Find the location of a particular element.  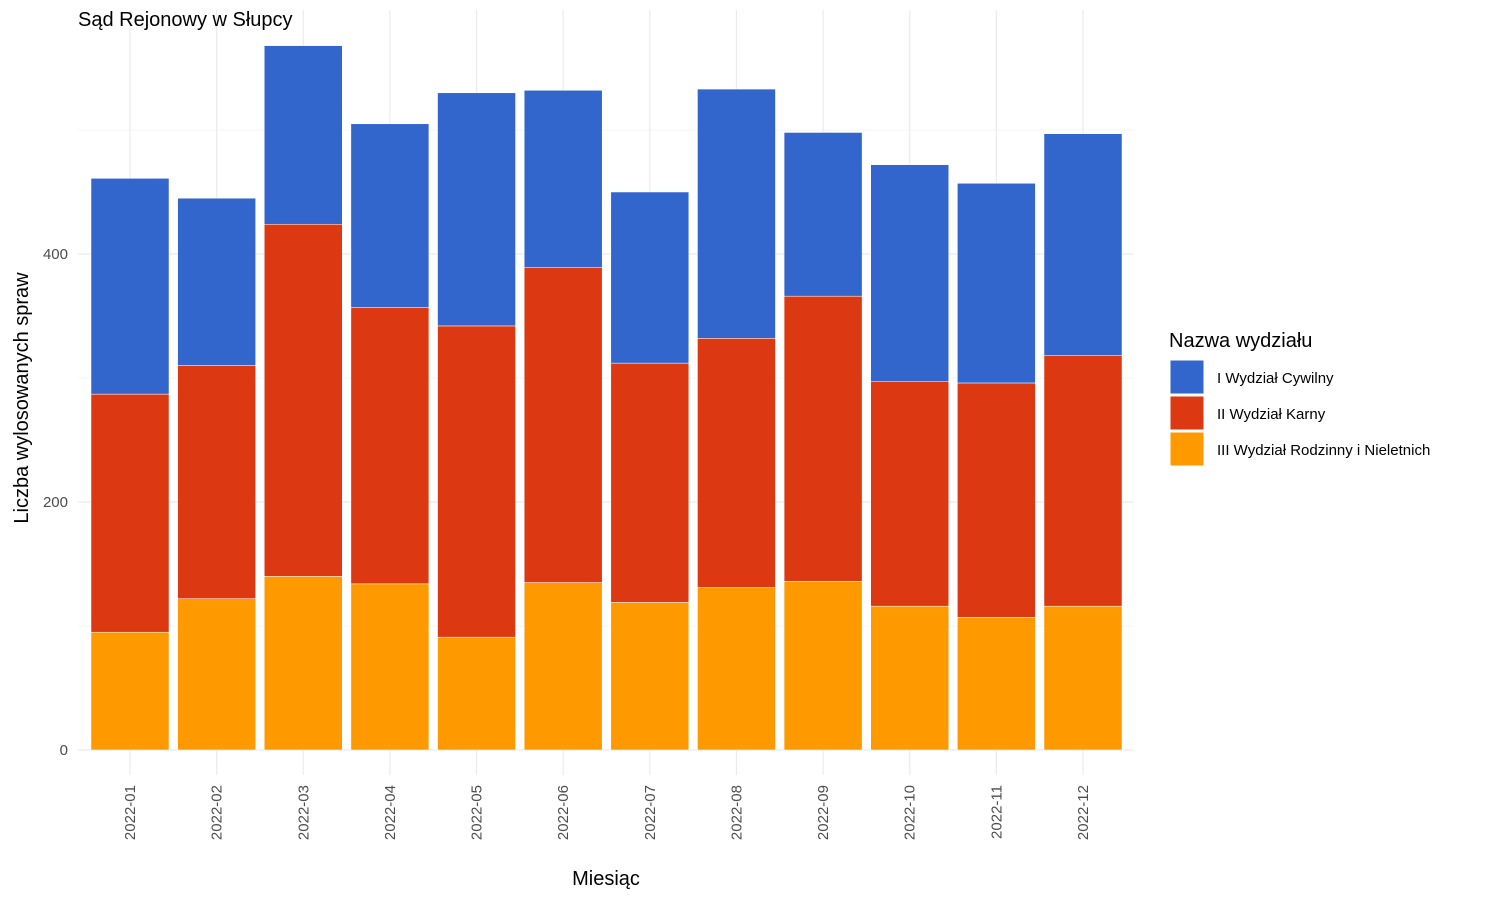

x-tick-label: 2022-02 is located at coordinates (217, 812).